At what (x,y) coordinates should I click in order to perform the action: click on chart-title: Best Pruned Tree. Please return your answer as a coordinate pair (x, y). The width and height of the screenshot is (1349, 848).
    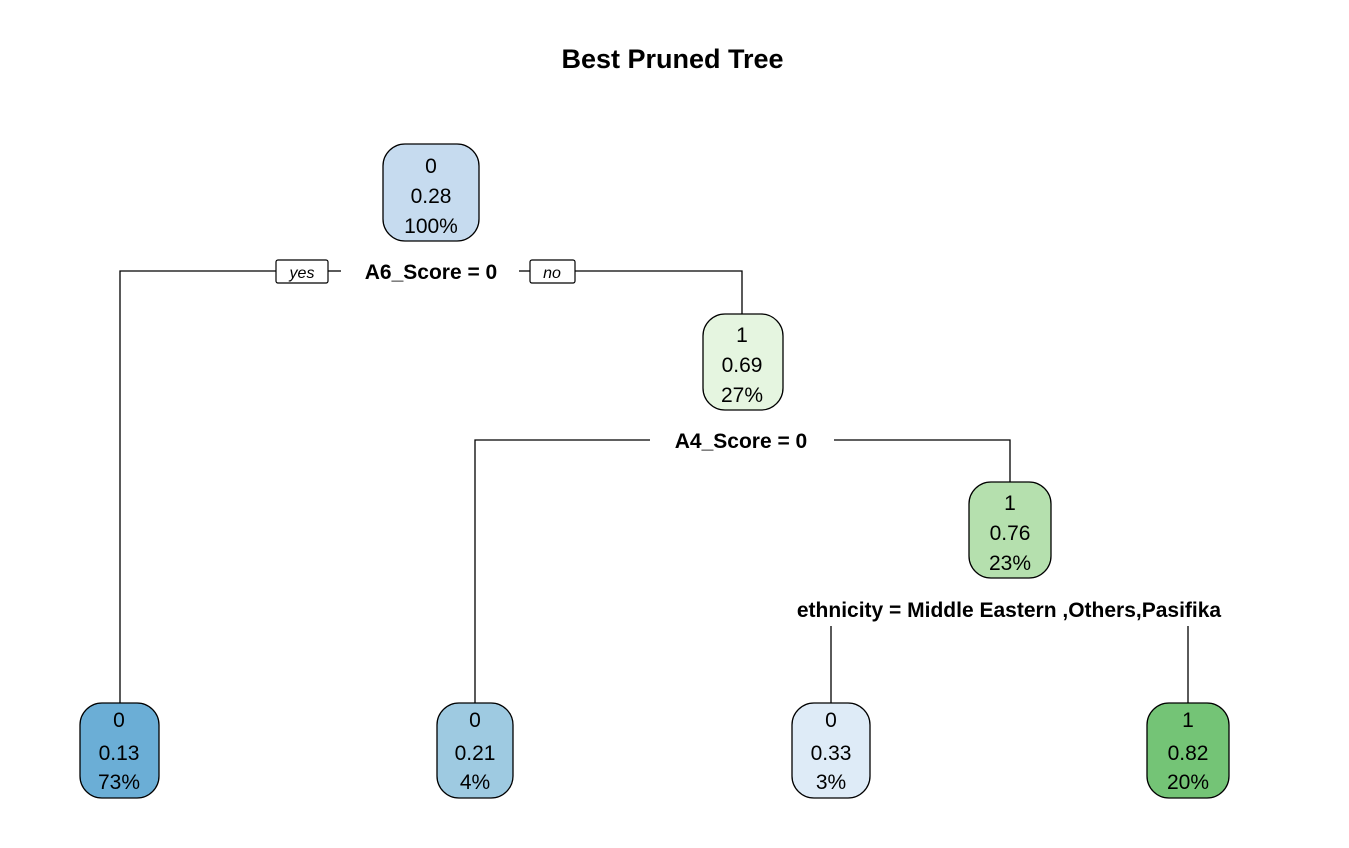
    Looking at the image, I should click on (672, 59).